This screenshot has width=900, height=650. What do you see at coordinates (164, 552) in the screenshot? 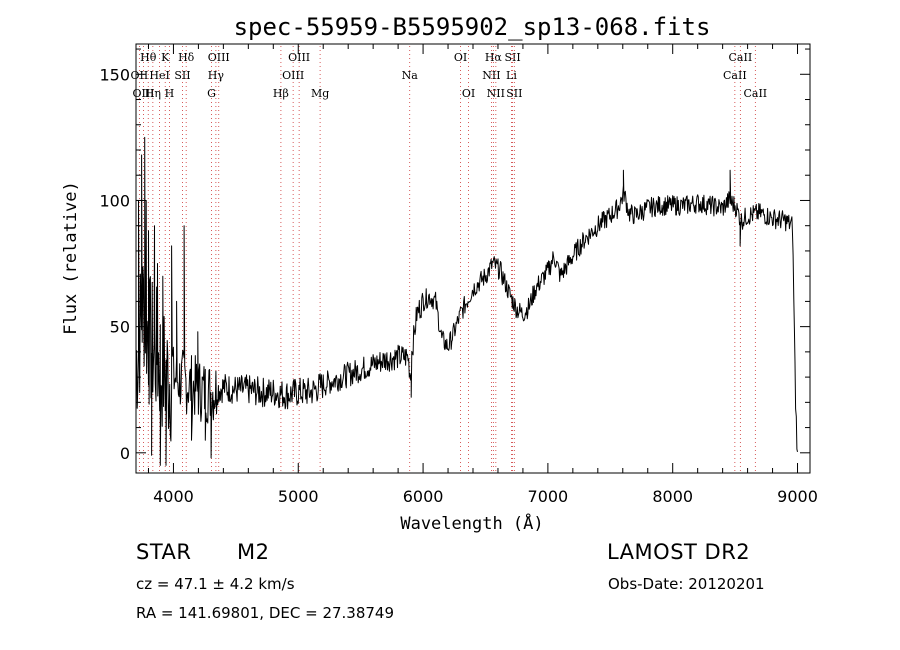
I see `object-class-label: STAR` at bounding box center [164, 552].